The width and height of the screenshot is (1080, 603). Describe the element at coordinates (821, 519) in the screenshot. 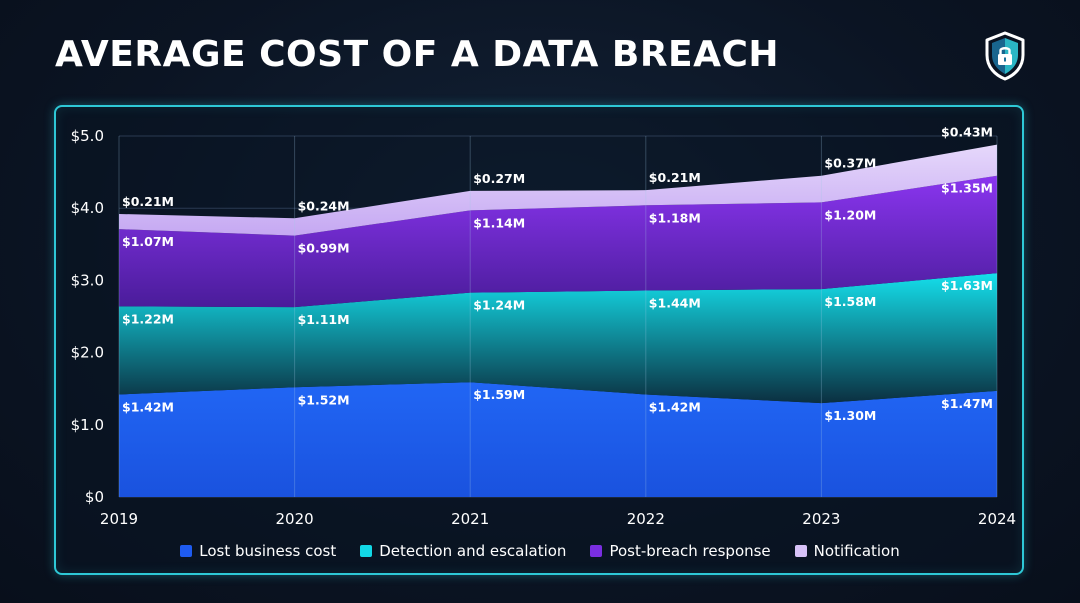

I see `x-tick-label: 2023` at that location.